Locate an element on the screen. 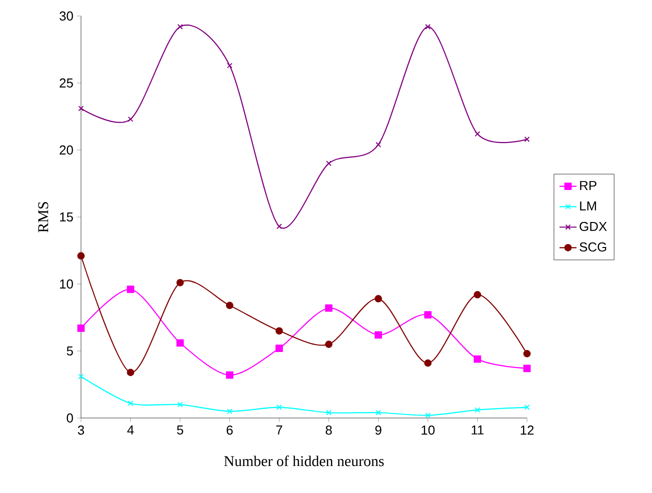  legend-label: SCG is located at coordinates (593, 247).